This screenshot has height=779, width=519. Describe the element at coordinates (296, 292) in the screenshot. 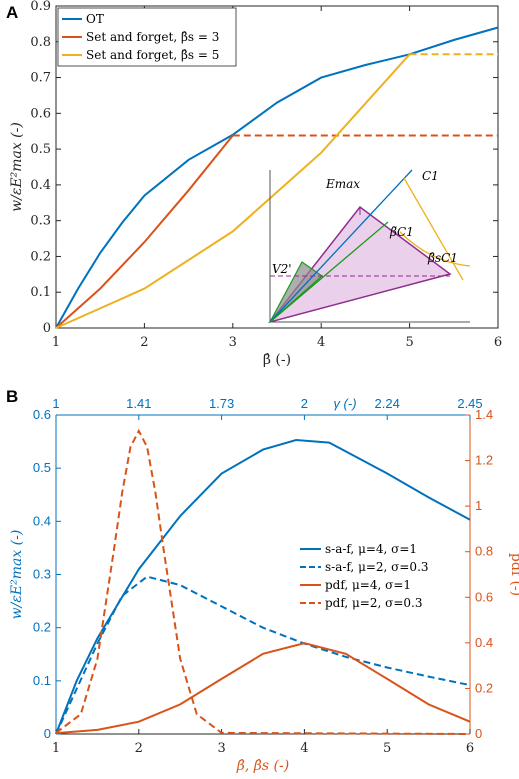

I see `inset-v2-region` at that location.